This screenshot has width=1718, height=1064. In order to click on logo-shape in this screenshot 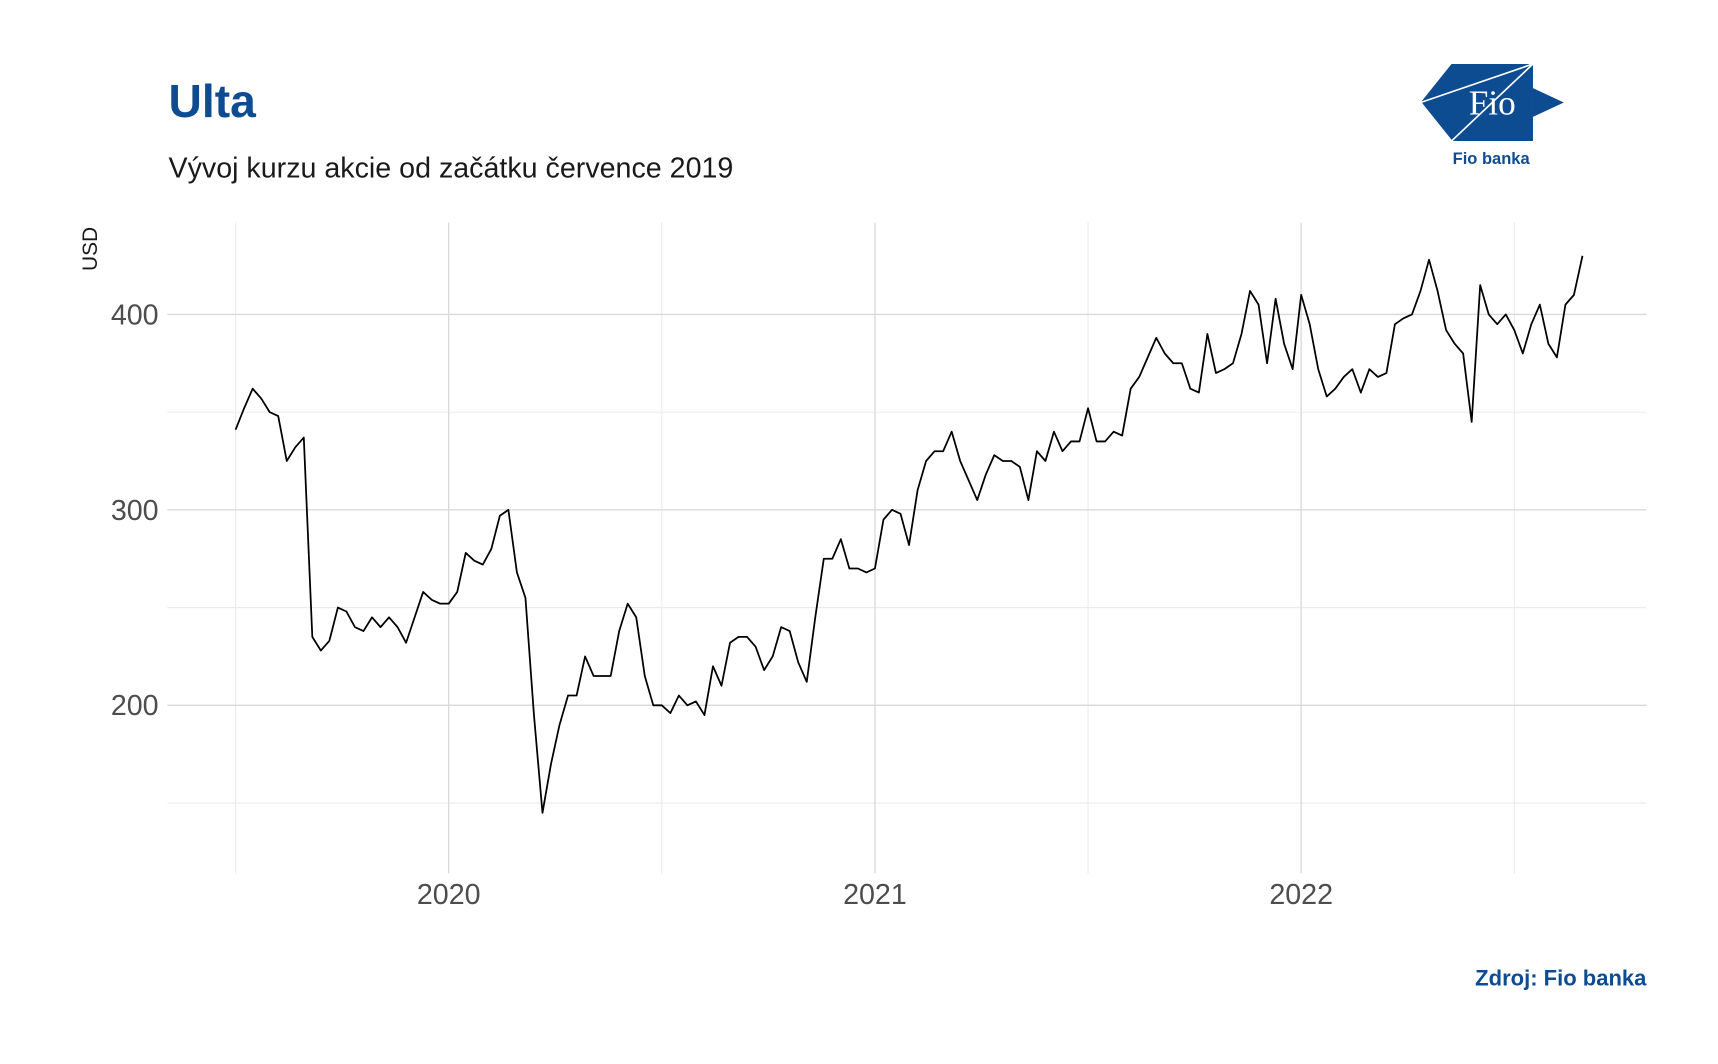, I will do `click(1476, 102)`.